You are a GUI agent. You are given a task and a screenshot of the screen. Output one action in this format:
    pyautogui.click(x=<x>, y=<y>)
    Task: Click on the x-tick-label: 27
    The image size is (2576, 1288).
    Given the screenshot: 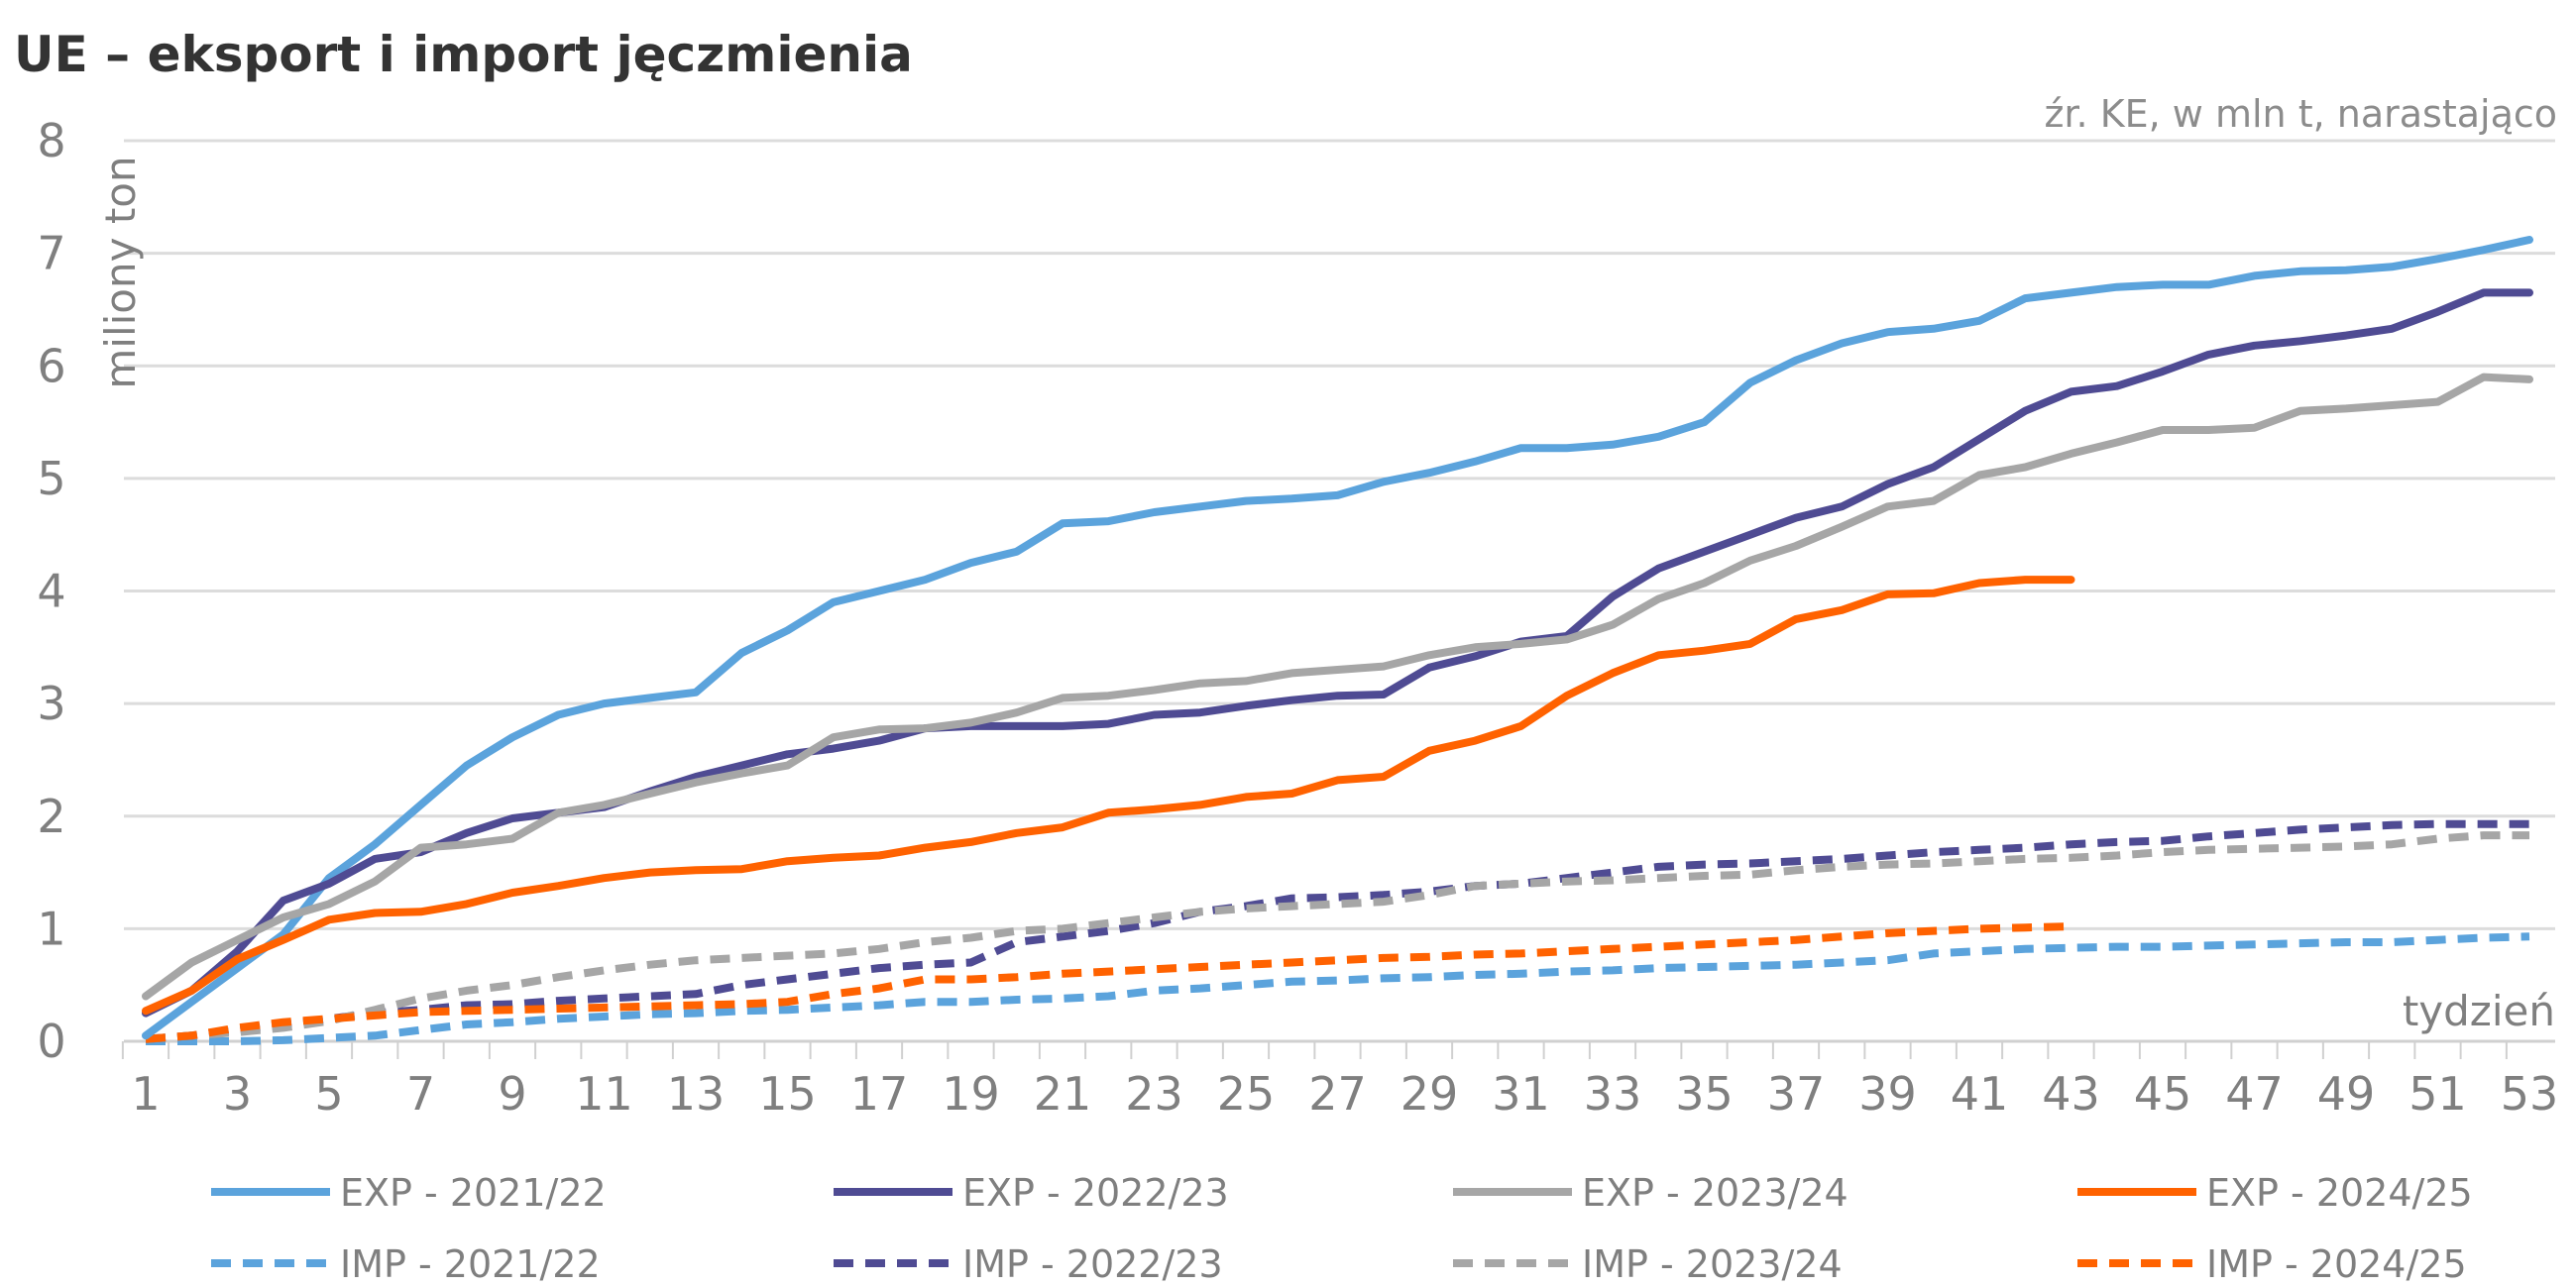 What is the action you would take?
    pyautogui.click(x=1337, y=1094)
    